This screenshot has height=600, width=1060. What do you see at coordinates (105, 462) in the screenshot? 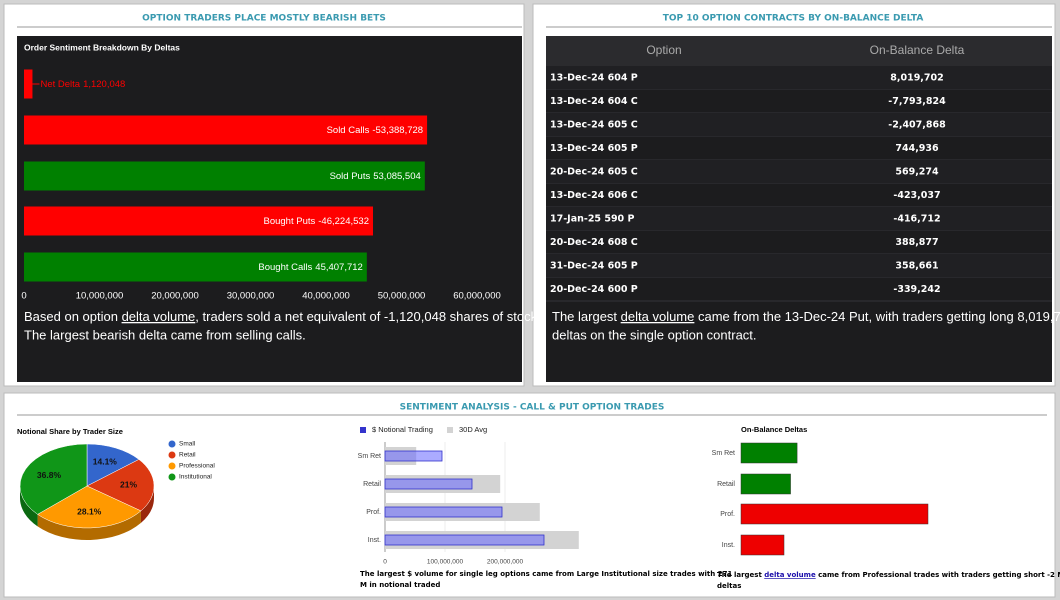
I see `slice-label: 14.1%` at bounding box center [105, 462].